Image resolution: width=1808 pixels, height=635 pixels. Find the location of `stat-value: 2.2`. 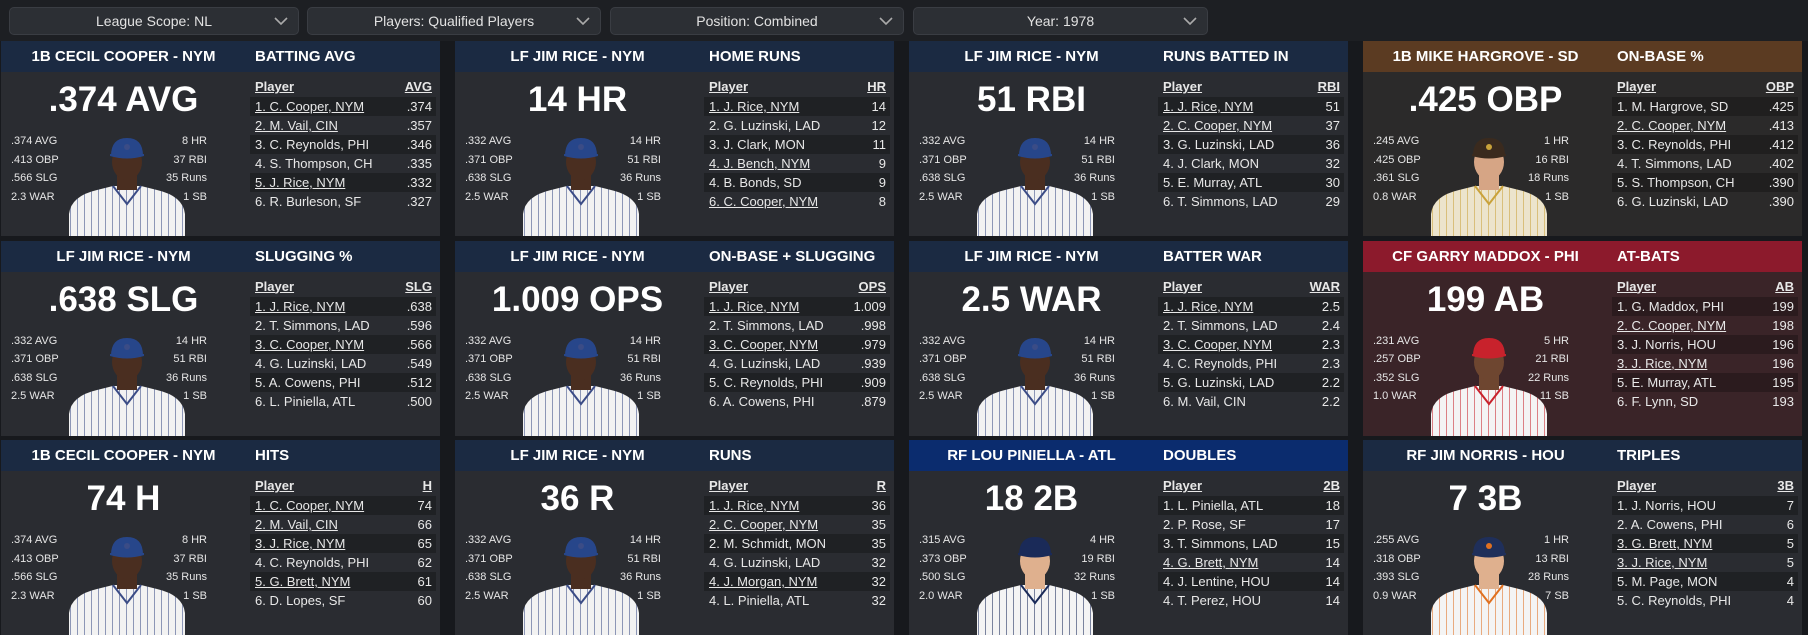

stat-value: 2.2 is located at coordinates (1330, 382).